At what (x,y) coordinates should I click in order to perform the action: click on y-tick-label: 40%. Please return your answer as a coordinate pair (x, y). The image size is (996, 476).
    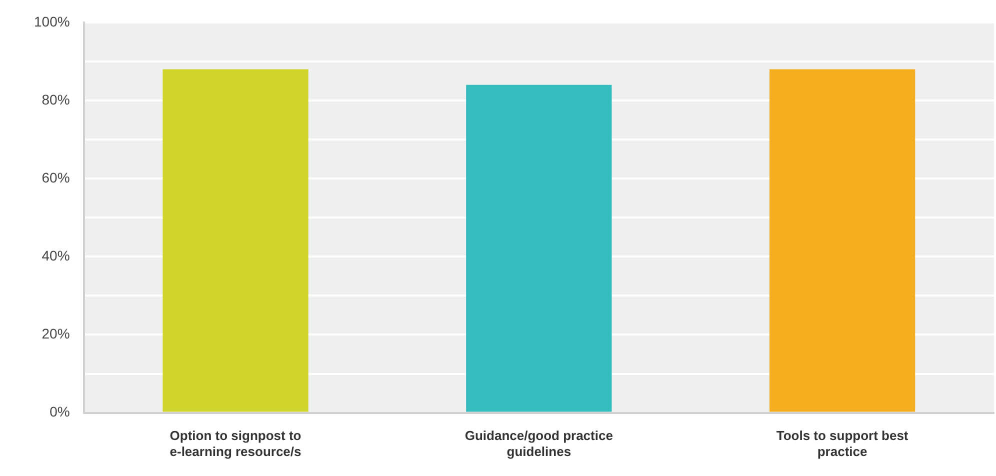
    Looking at the image, I should click on (56, 256).